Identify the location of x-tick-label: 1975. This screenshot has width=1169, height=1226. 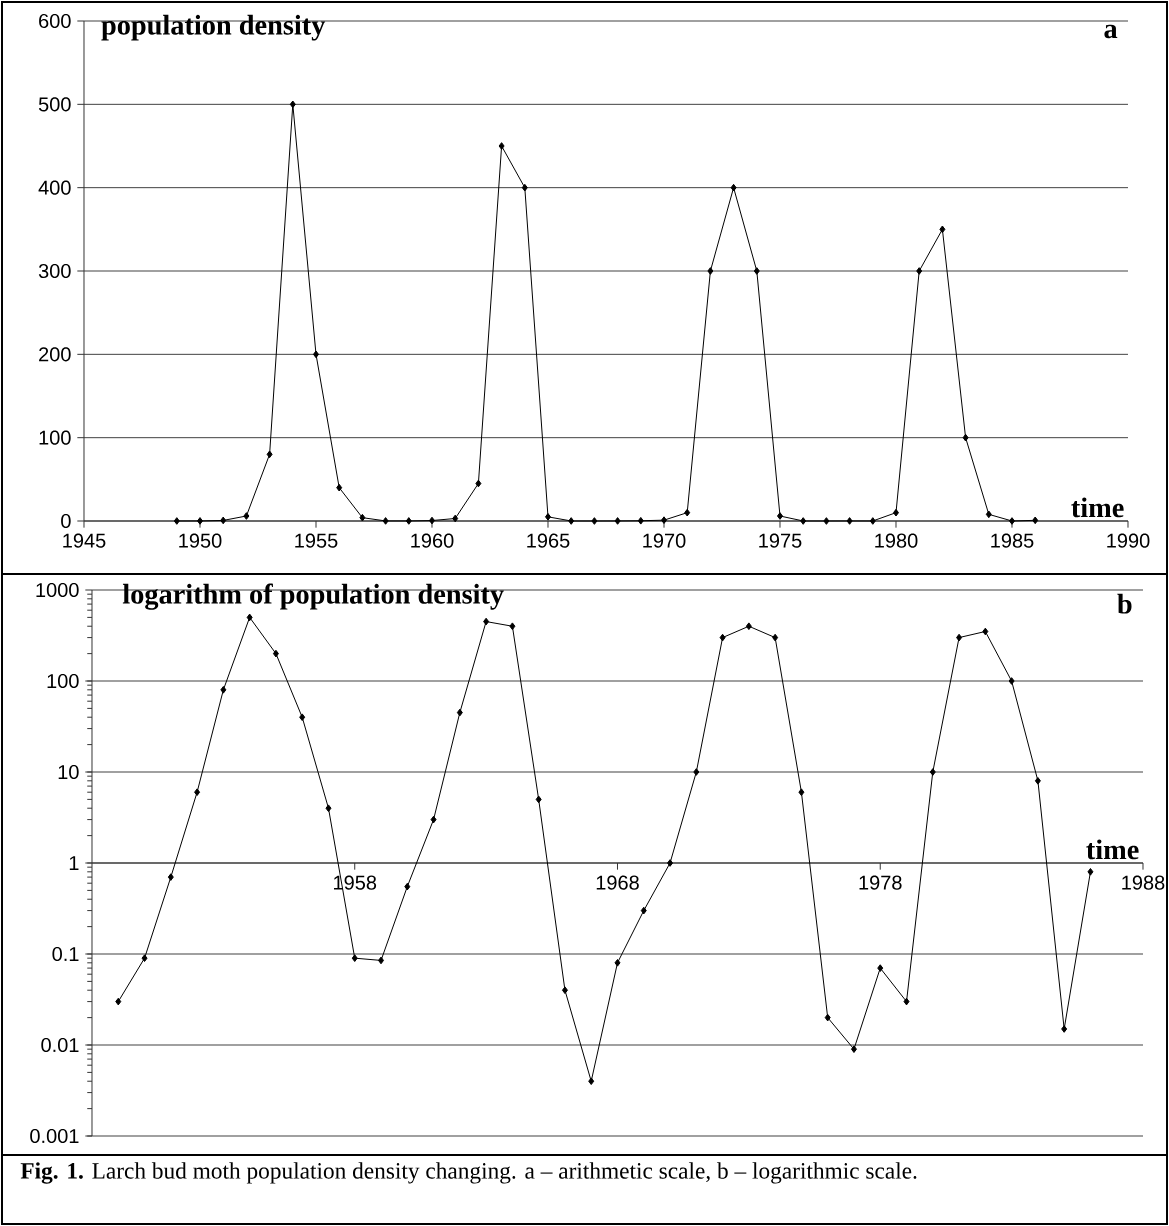
(780, 540).